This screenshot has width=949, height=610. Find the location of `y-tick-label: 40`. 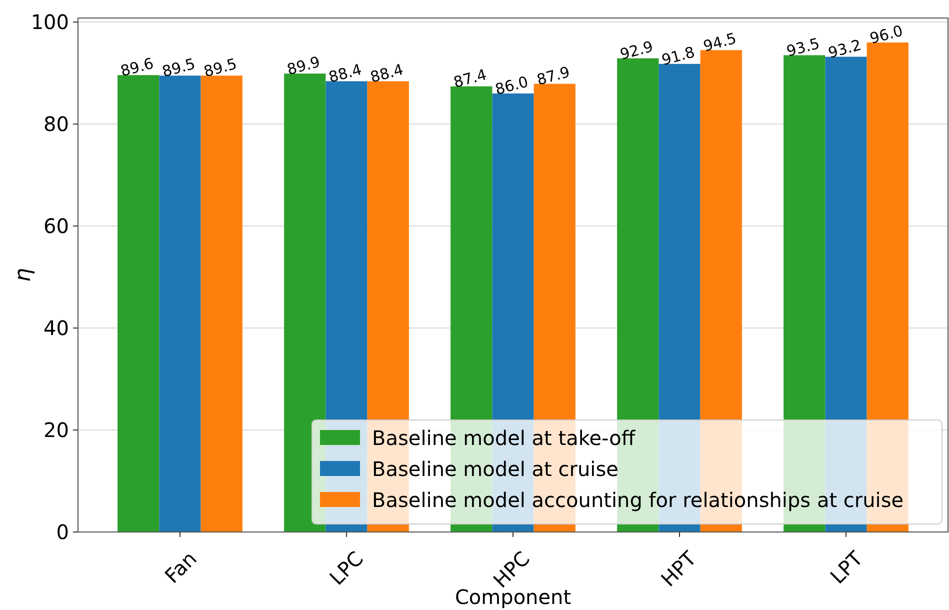

y-tick-label: 40 is located at coordinates (56, 328).